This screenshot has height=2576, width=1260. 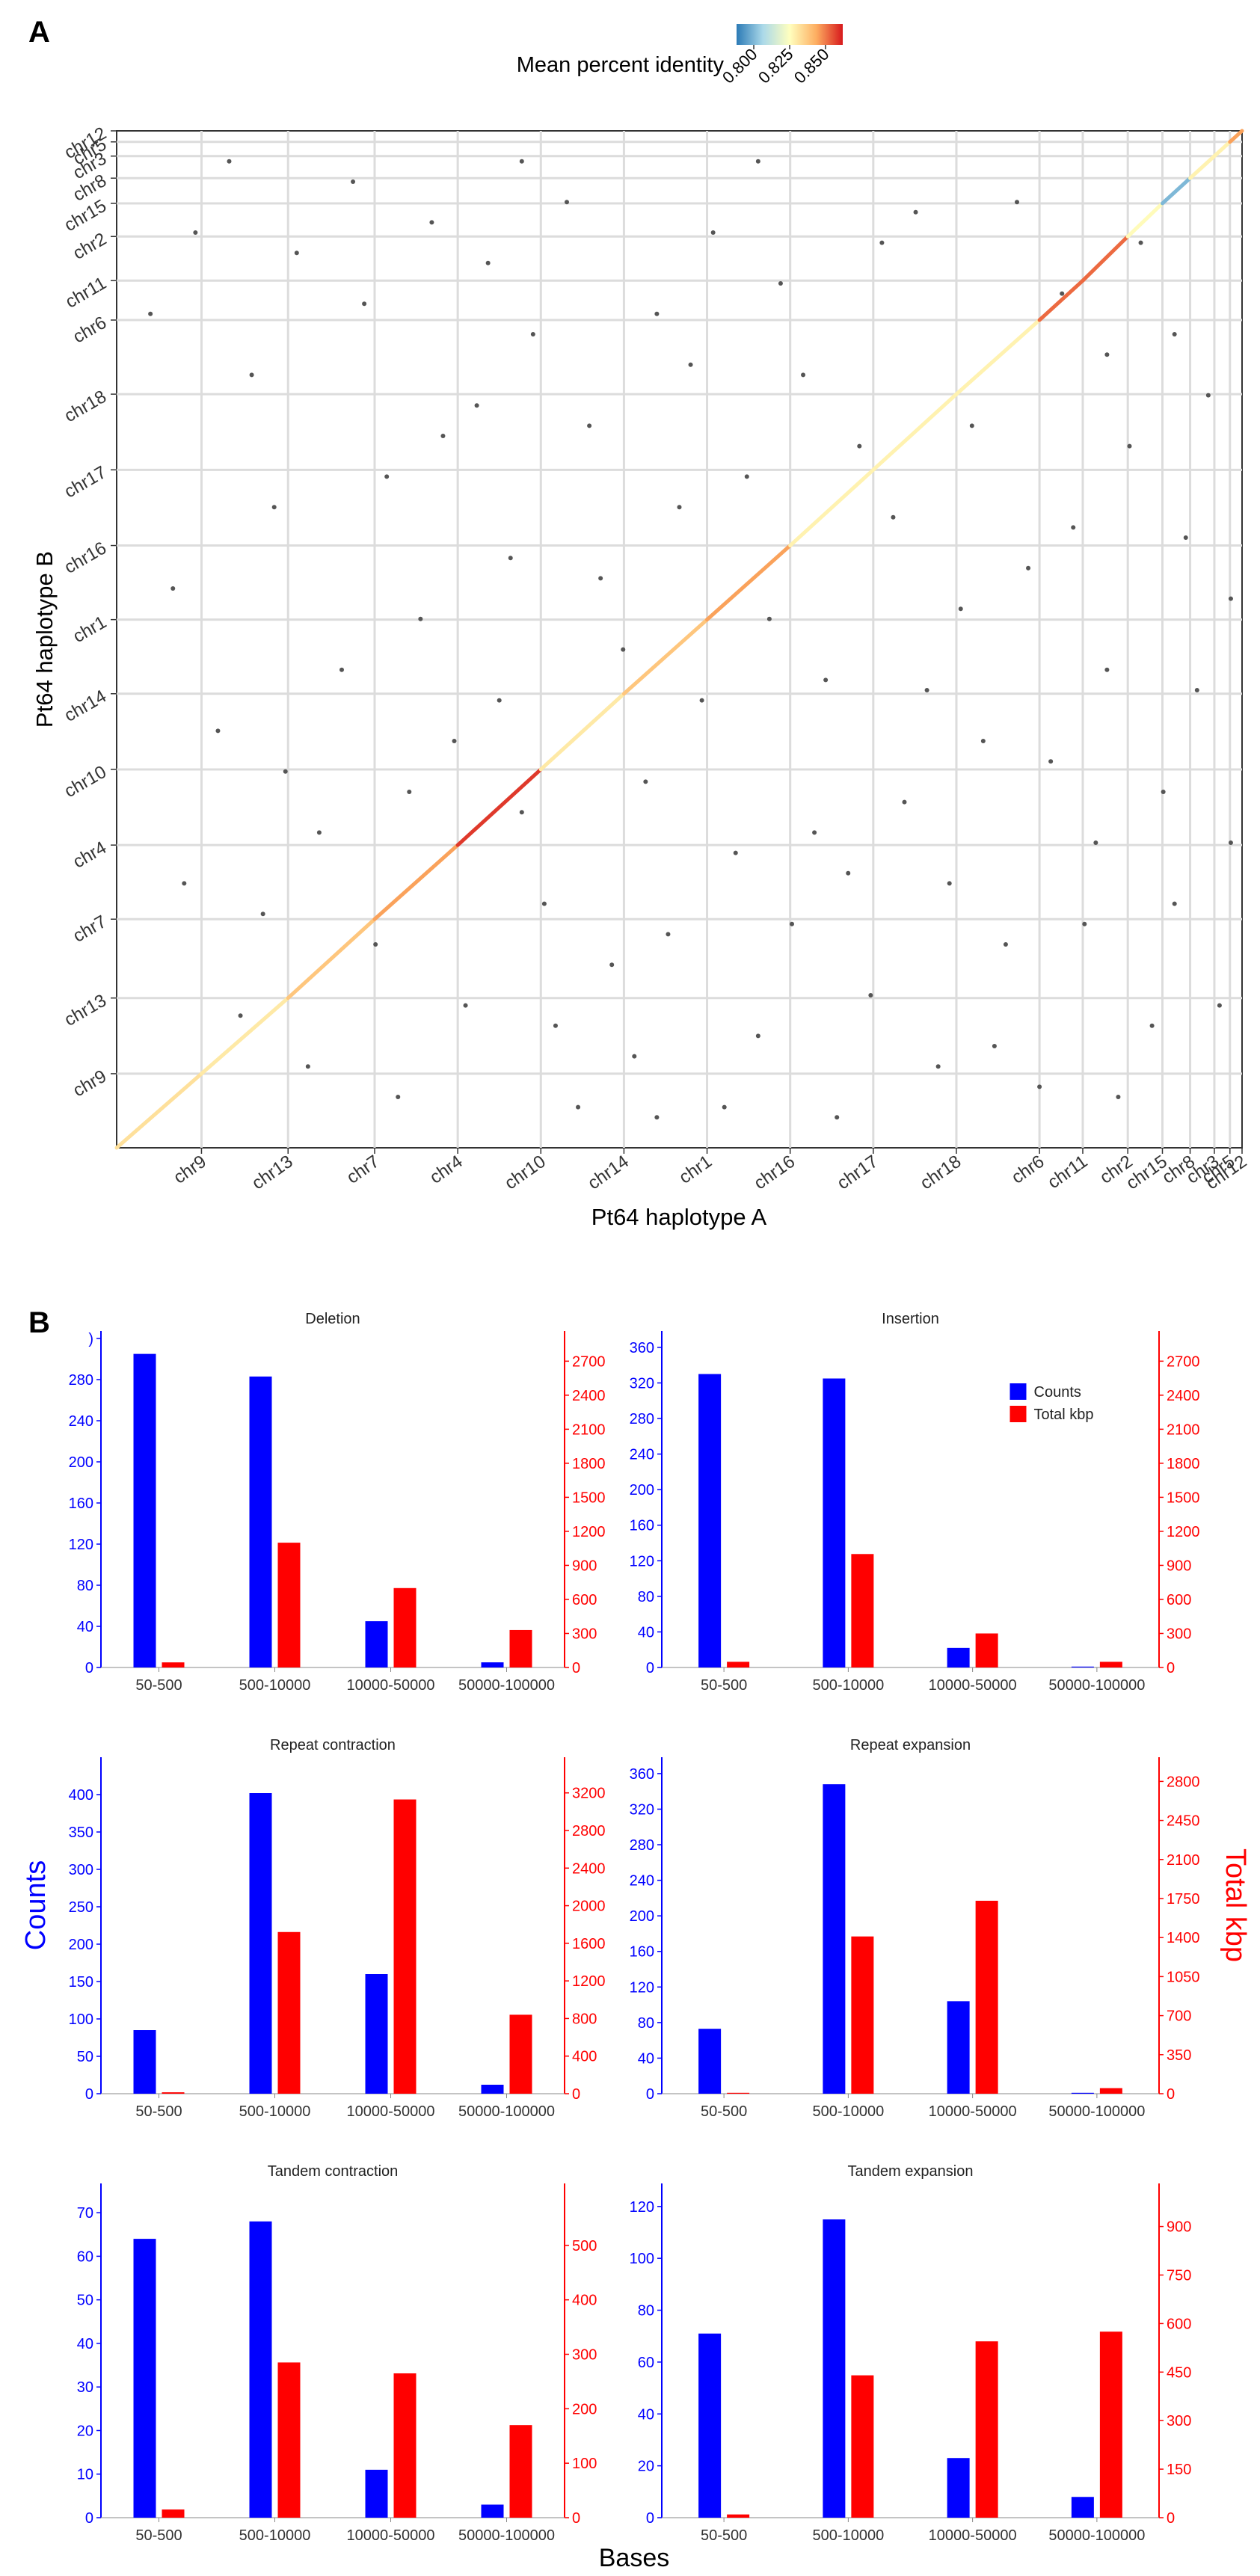 What do you see at coordinates (584, 2246) in the screenshot?
I see `right-tick-label: 500` at bounding box center [584, 2246].